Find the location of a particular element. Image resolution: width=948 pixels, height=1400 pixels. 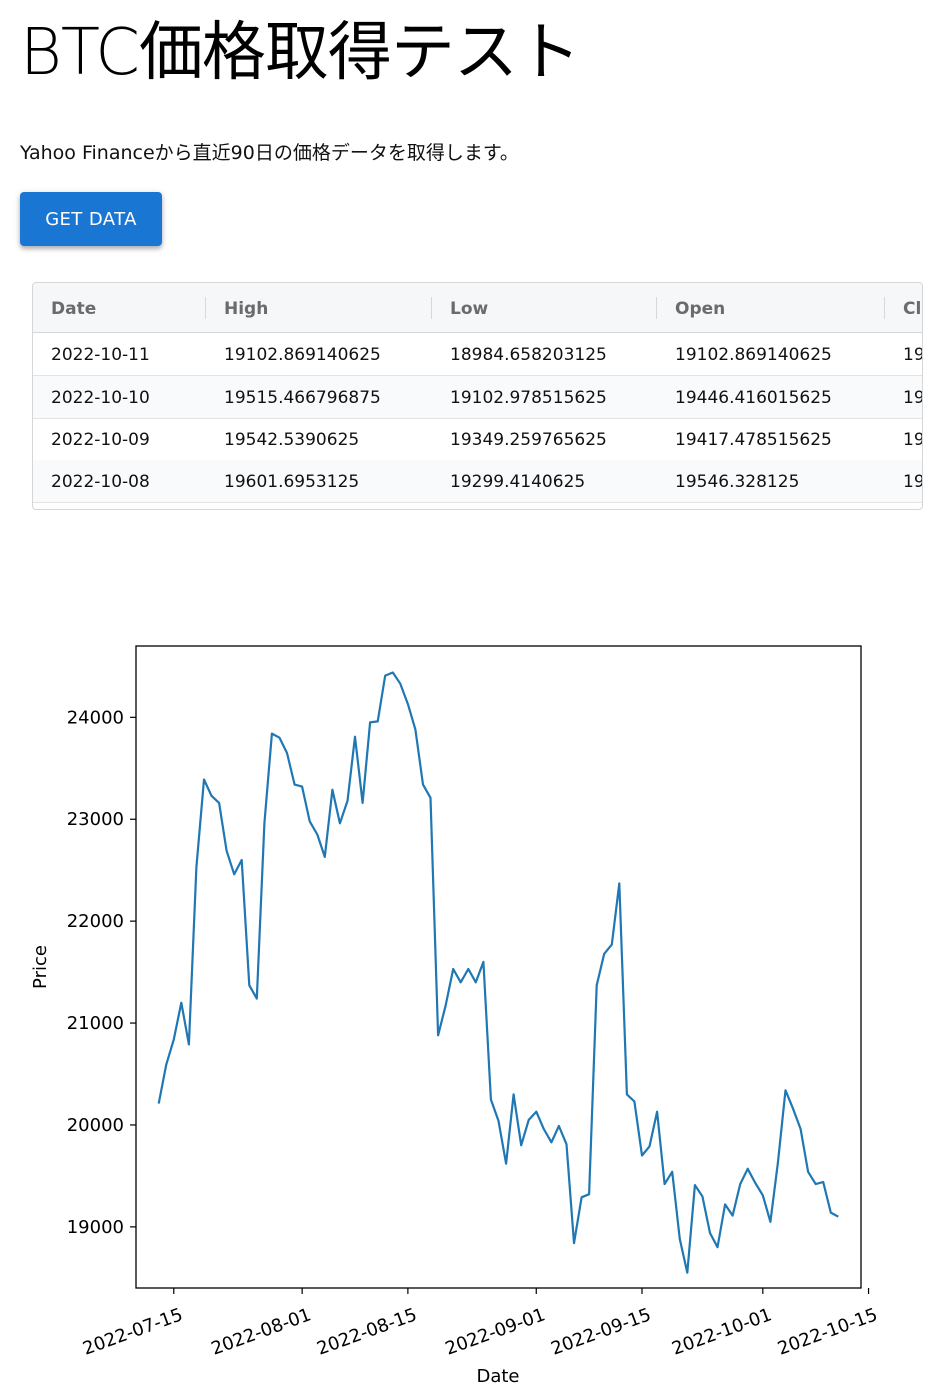

cell-low: 18984.658203125 is located at coordinates (528, 355).